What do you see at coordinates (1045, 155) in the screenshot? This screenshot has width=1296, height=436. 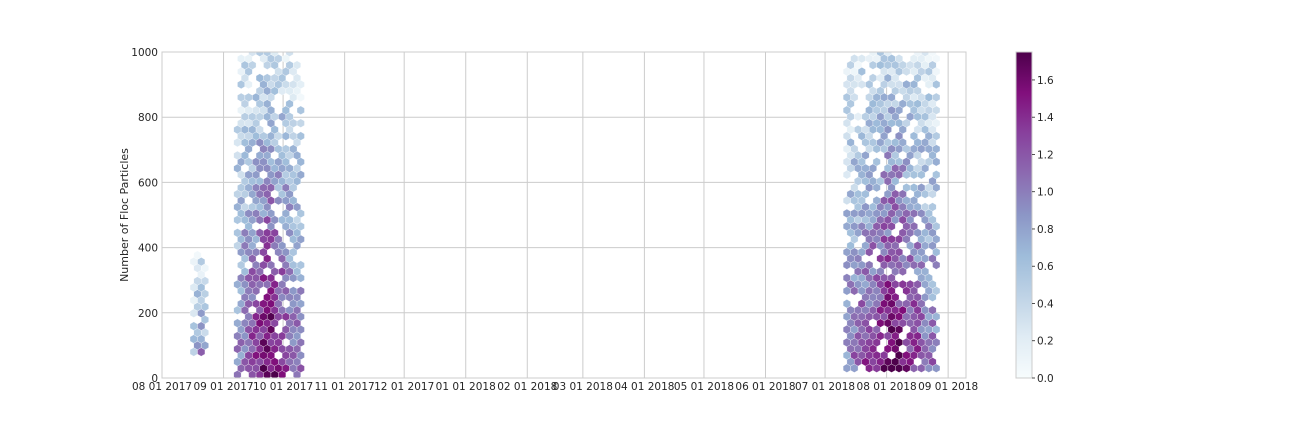 I see `colorbar-tick-label: 1.2` at bounding box center [1045, 155].